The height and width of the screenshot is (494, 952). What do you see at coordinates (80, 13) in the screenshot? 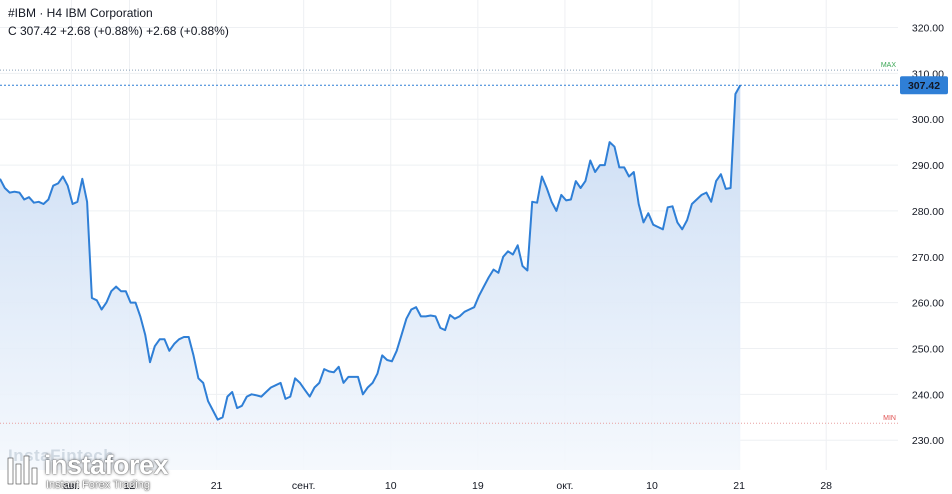
I see `symbol-title: #IBM · H4 IBM Corporation` at bounding box center [80, 13].